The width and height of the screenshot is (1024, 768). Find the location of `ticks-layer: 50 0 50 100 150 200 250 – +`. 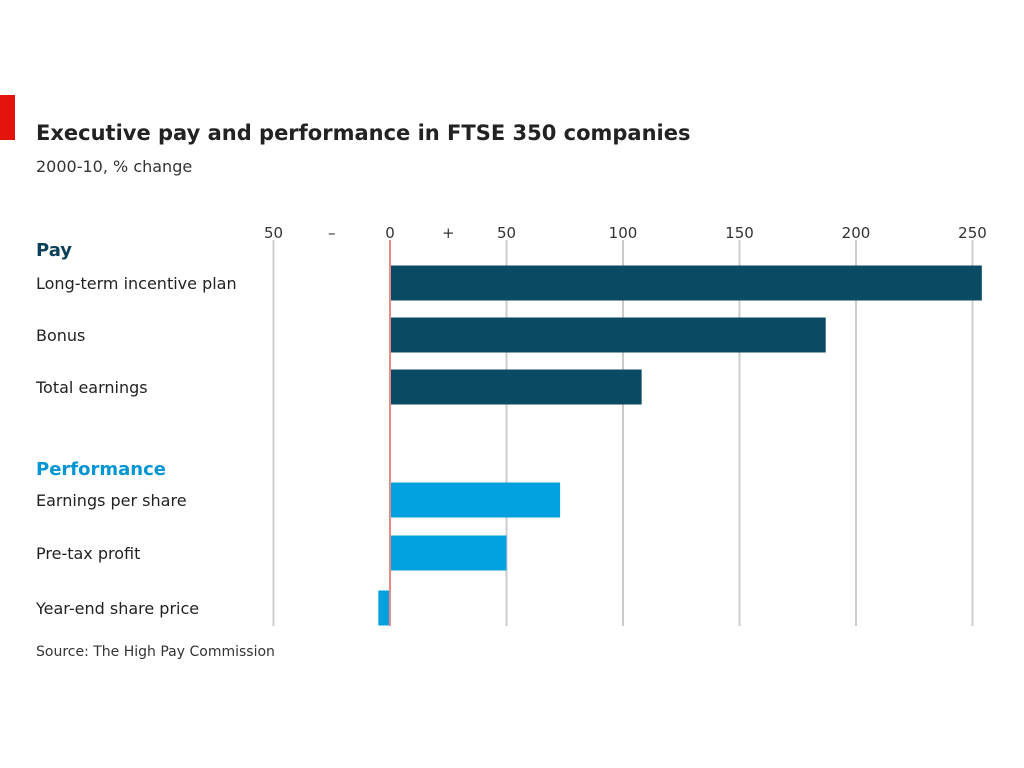

ticks-layer: 50 0 50 100 150 200 250 – + is located at coordinates (625, 233).